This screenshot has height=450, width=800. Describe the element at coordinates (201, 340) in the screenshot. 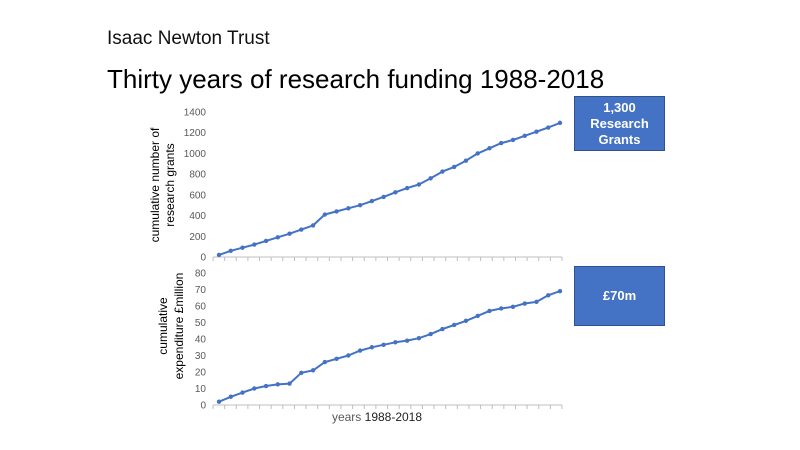

I see `y-tick-label: 40` at that location.